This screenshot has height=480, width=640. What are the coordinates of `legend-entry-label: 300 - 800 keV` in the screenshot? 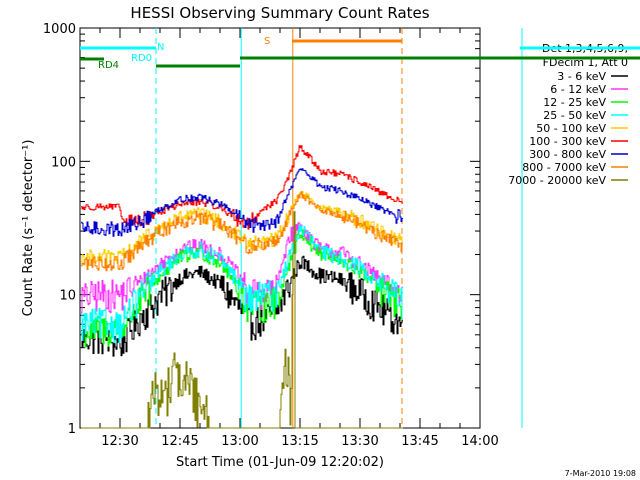 It's located at (567, 154).